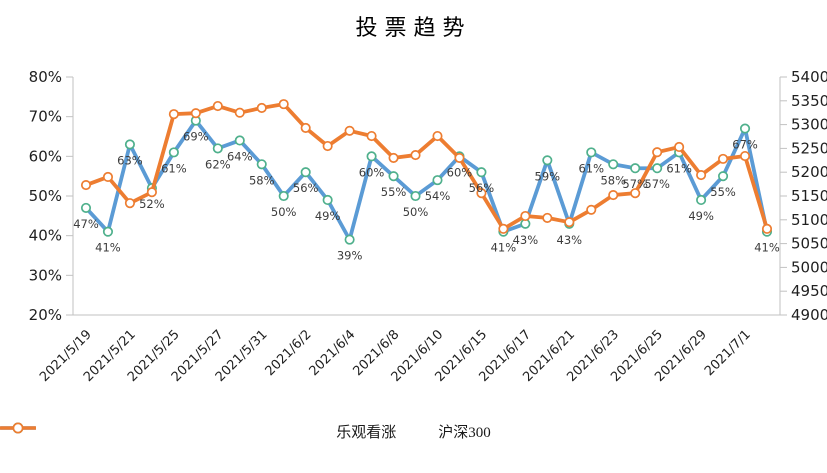 The width and height of the screenshot is (827, 473). What do you see at coordinates (809, 244) in the screenshot?
I see `right-axis-tick-label: 5050` at bounding box center [809, 244].